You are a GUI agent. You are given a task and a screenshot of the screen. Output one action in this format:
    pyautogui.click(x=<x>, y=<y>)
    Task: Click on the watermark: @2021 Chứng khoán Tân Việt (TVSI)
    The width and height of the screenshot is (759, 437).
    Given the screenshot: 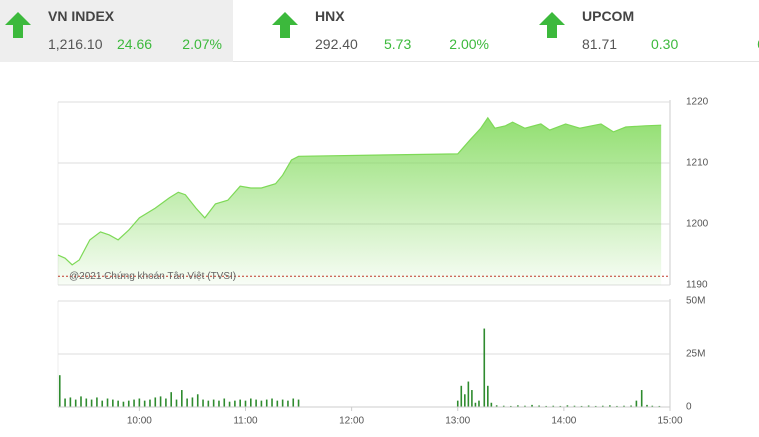 What is the action you would take?
    pyautogui.click(x=152, y=276)
    